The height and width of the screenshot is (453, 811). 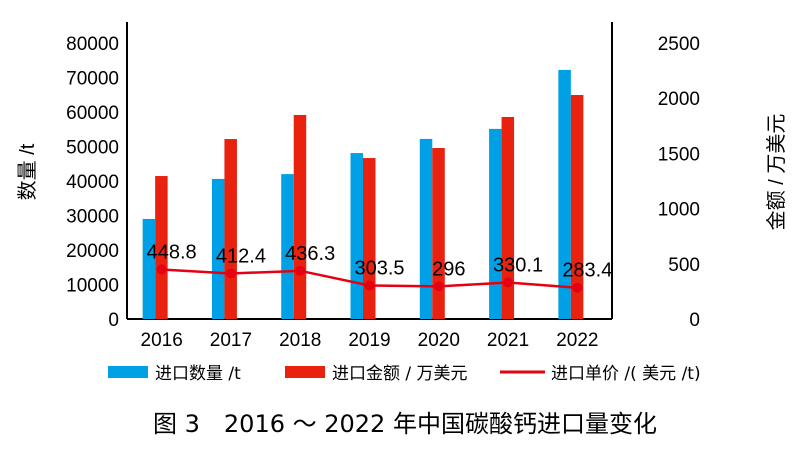 I want to click on price-line: 448.8 412.4 436.3 303.5 296 330.1 283.4, so click(x=379, y=267).